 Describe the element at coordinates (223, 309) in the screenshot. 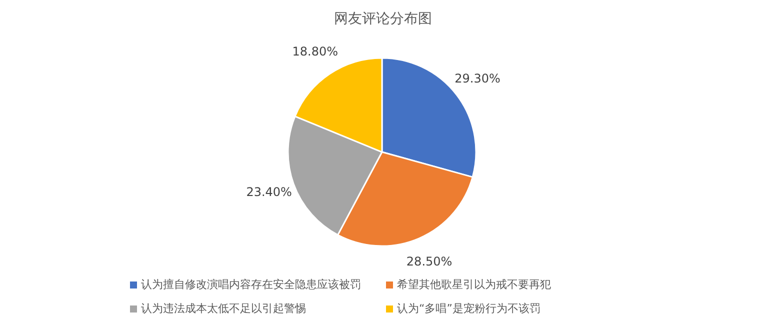

I see `legend-label: 认为违法成本太低不足以引起警惕` at that location.